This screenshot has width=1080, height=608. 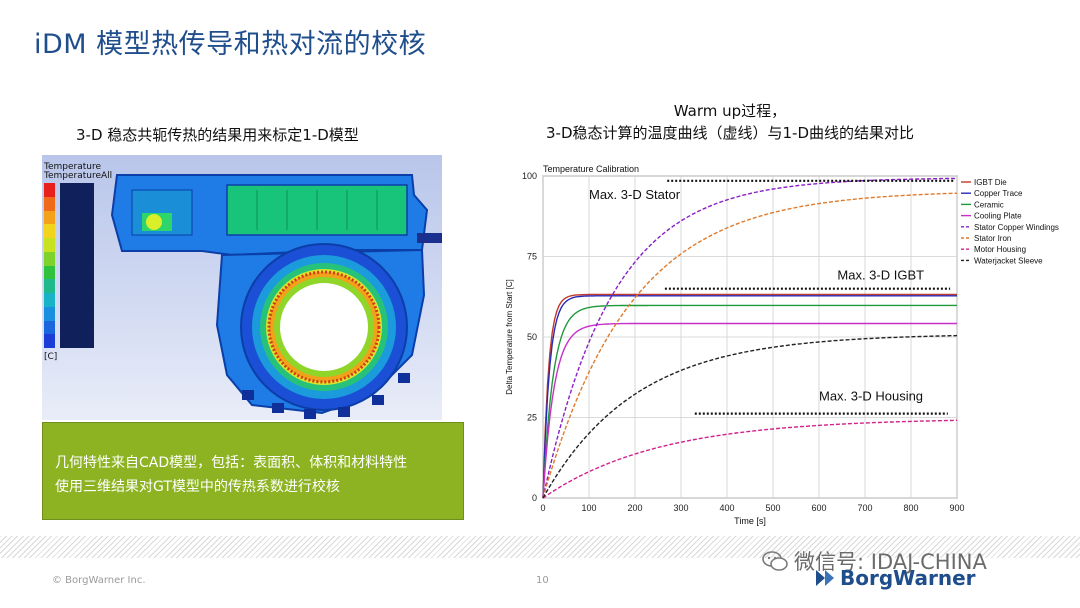 What do you see at coordinates (956, 508) in the screenshot?
I see `x-tick-label: 900` at bounding box center [956, 508].